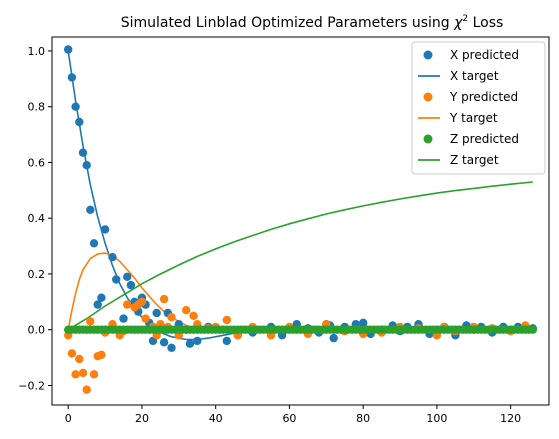  What do you see at coordinates (428, 139) in the screenshot?
I see `legend-marker-z-predicted` at bounding box center [428, 139].